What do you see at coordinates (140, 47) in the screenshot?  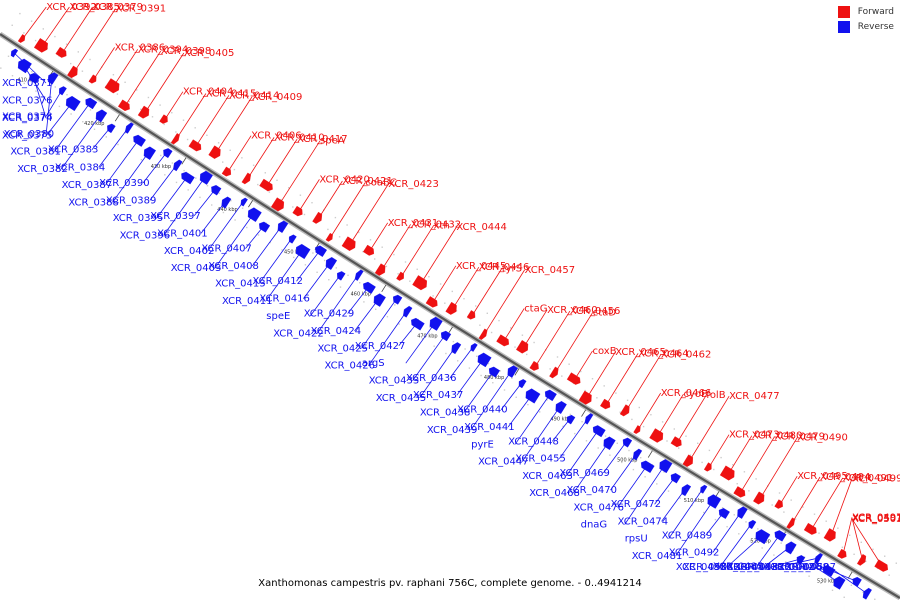 I see `gene-label-xcr-0386: XCR_0386` at bounding box center [140, 47].